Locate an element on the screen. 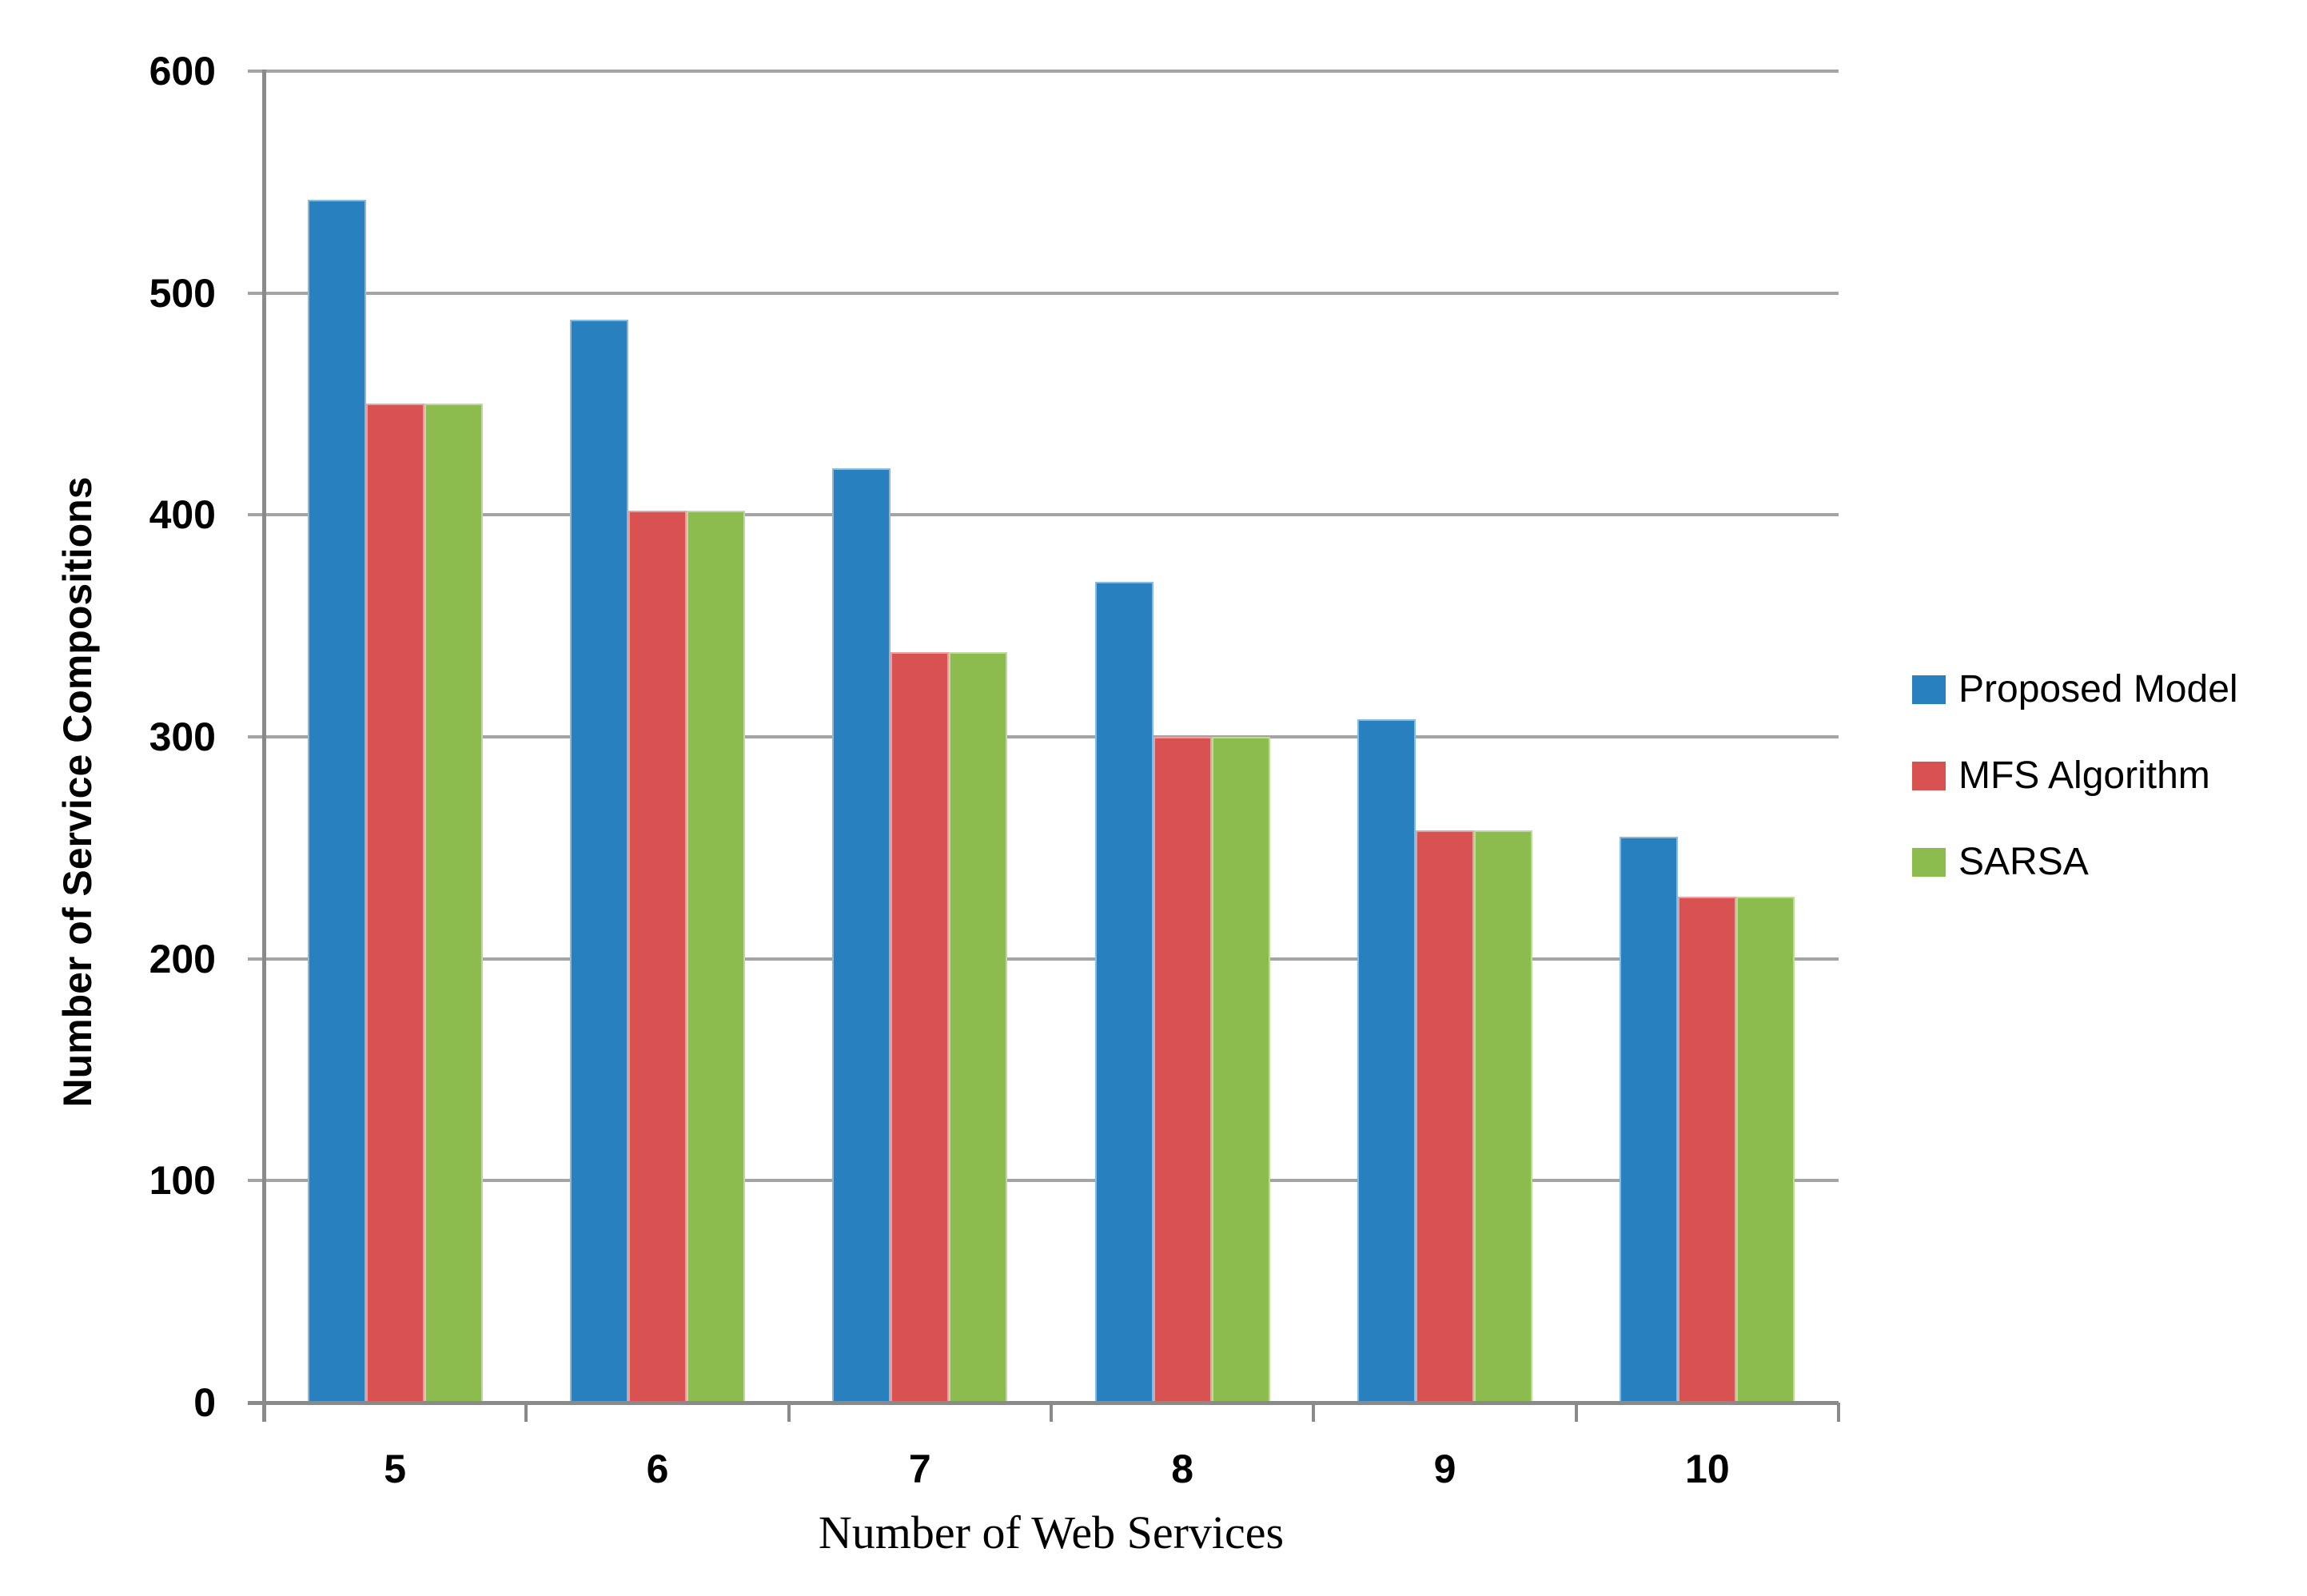 This screenshot has width=2307, height=1596. legend-item-proposed-model: Proposed Model is located at coordinates (2075, 690).